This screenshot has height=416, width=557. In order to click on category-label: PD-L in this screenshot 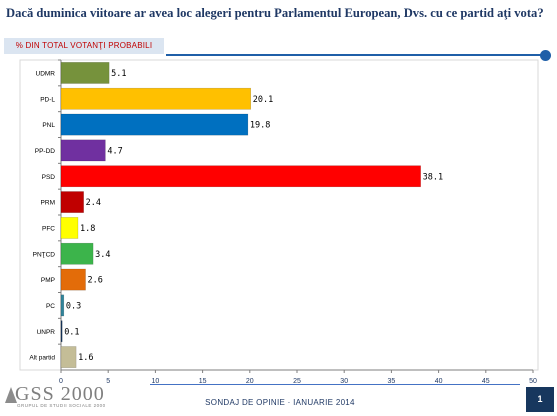, I will do `click(47, 99)`.